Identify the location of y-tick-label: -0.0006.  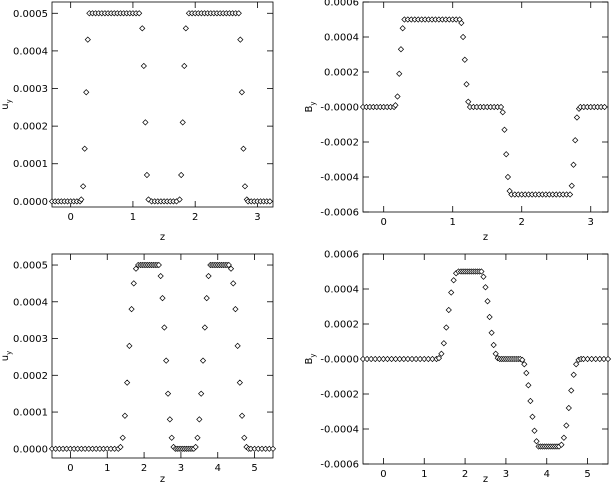
(339, 213).